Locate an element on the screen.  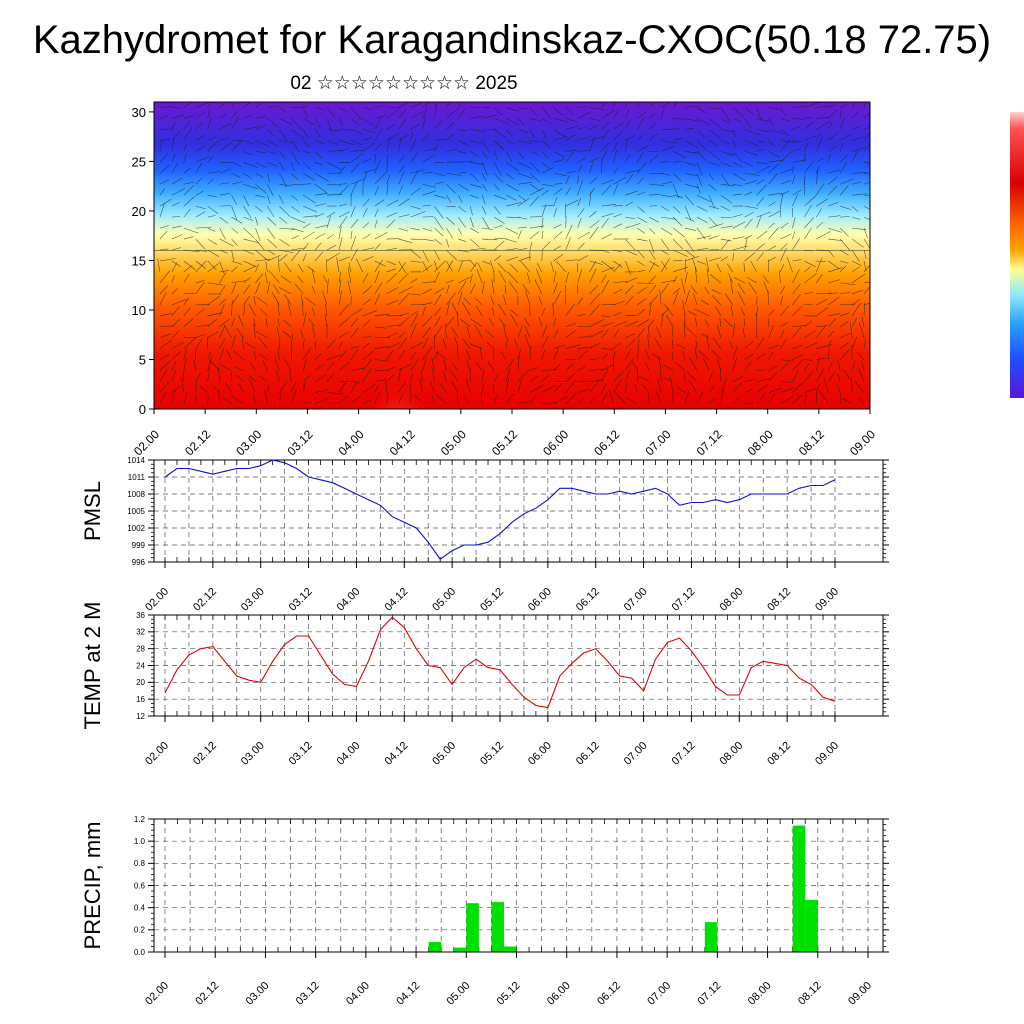
precip-xtick-label: 07.00 is located at coordinates (659, 994).